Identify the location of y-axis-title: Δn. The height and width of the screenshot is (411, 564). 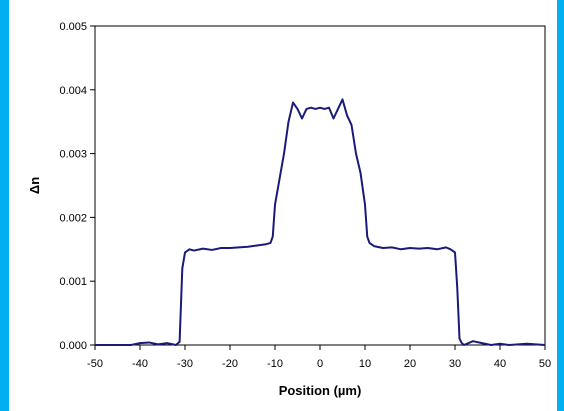
(34, 185).